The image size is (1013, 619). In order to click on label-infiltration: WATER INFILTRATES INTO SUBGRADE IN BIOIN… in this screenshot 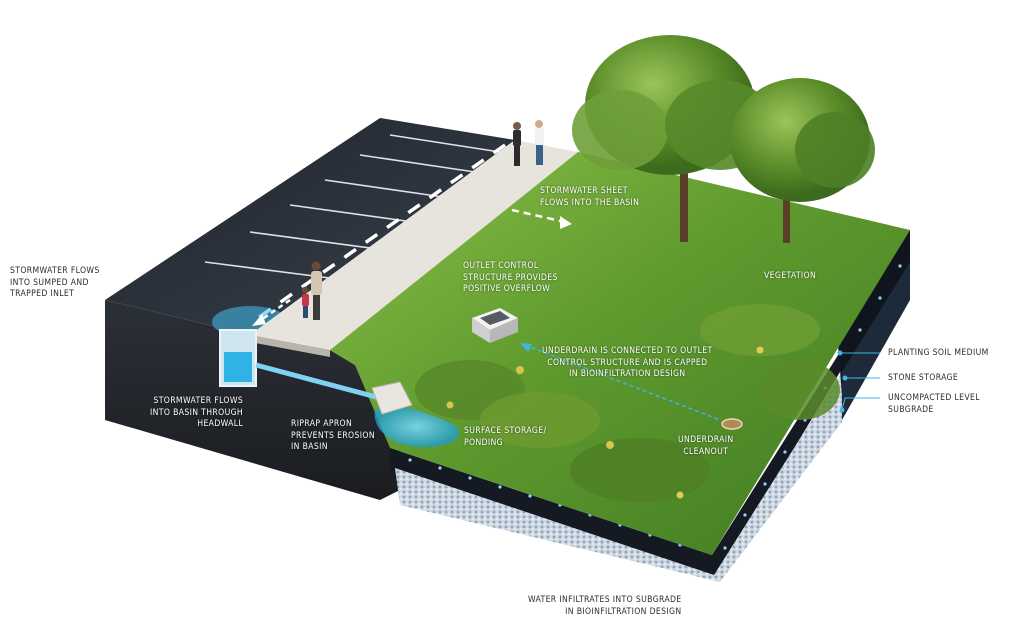, I will do `click(605, 606)`.